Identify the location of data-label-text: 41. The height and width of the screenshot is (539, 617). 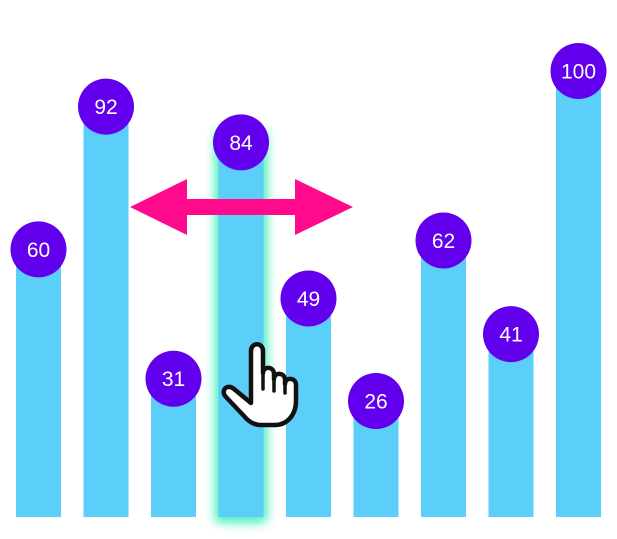
(510, 335).